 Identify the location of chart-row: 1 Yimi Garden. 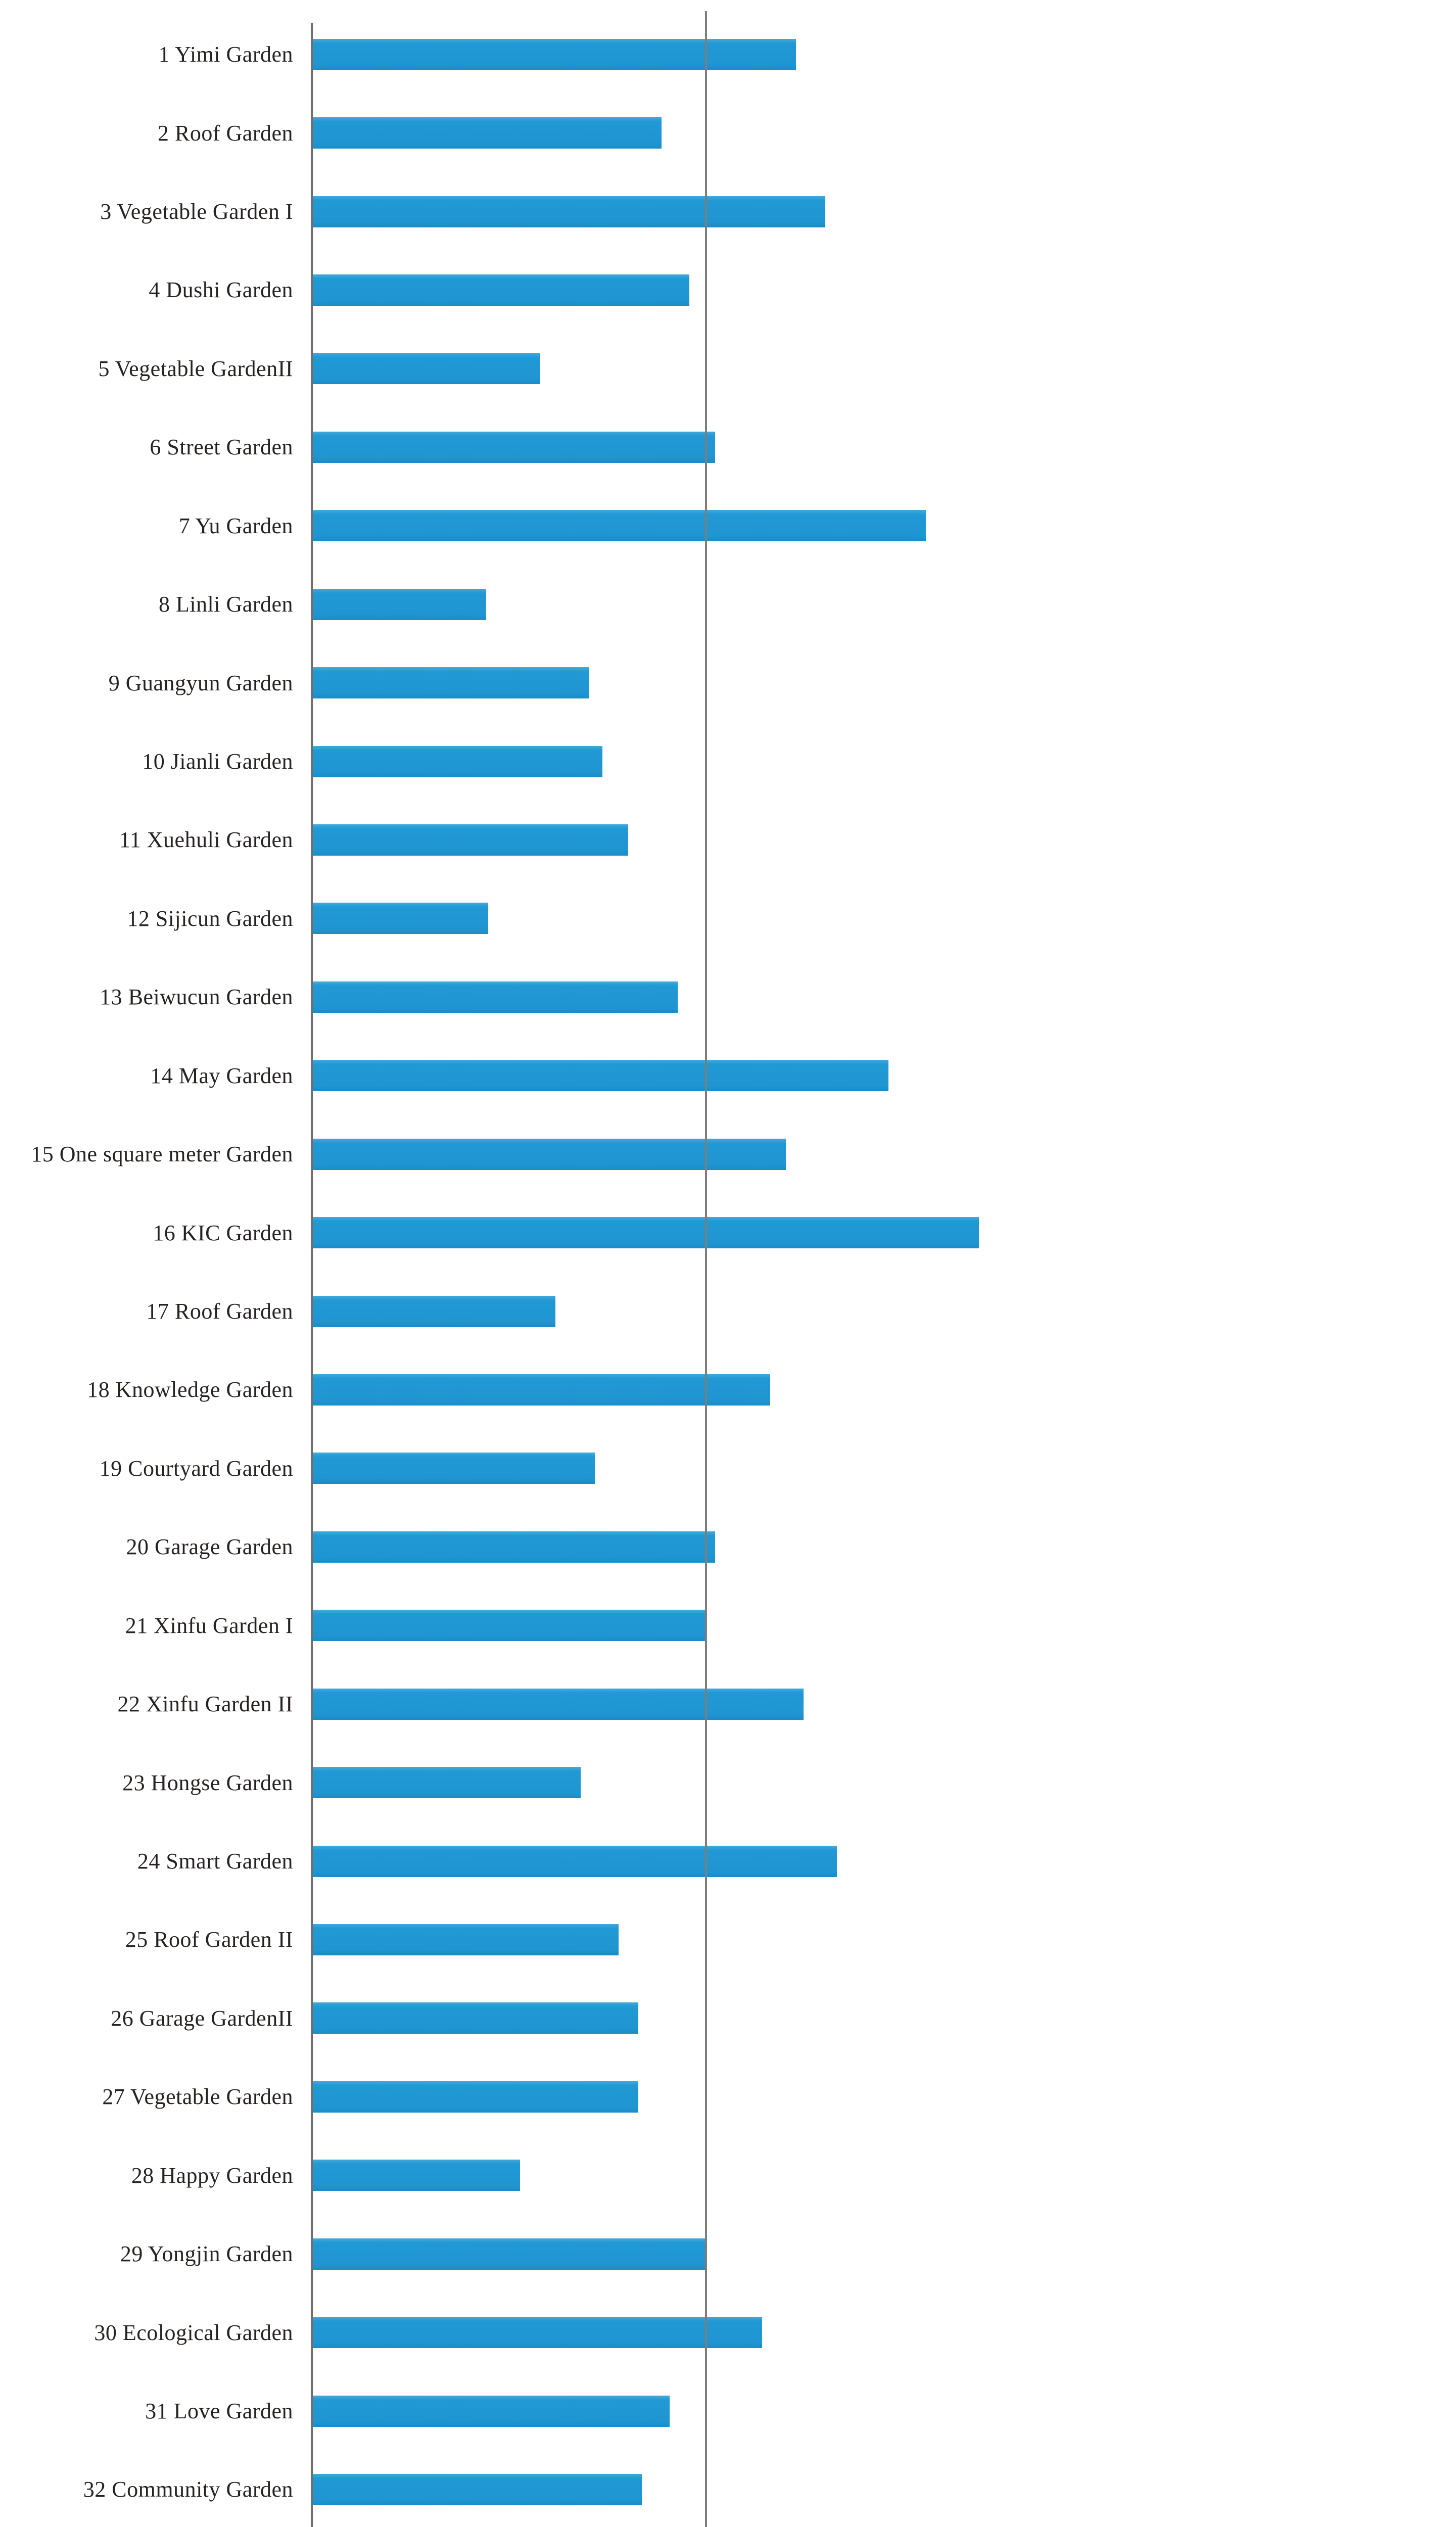
(728, 54).